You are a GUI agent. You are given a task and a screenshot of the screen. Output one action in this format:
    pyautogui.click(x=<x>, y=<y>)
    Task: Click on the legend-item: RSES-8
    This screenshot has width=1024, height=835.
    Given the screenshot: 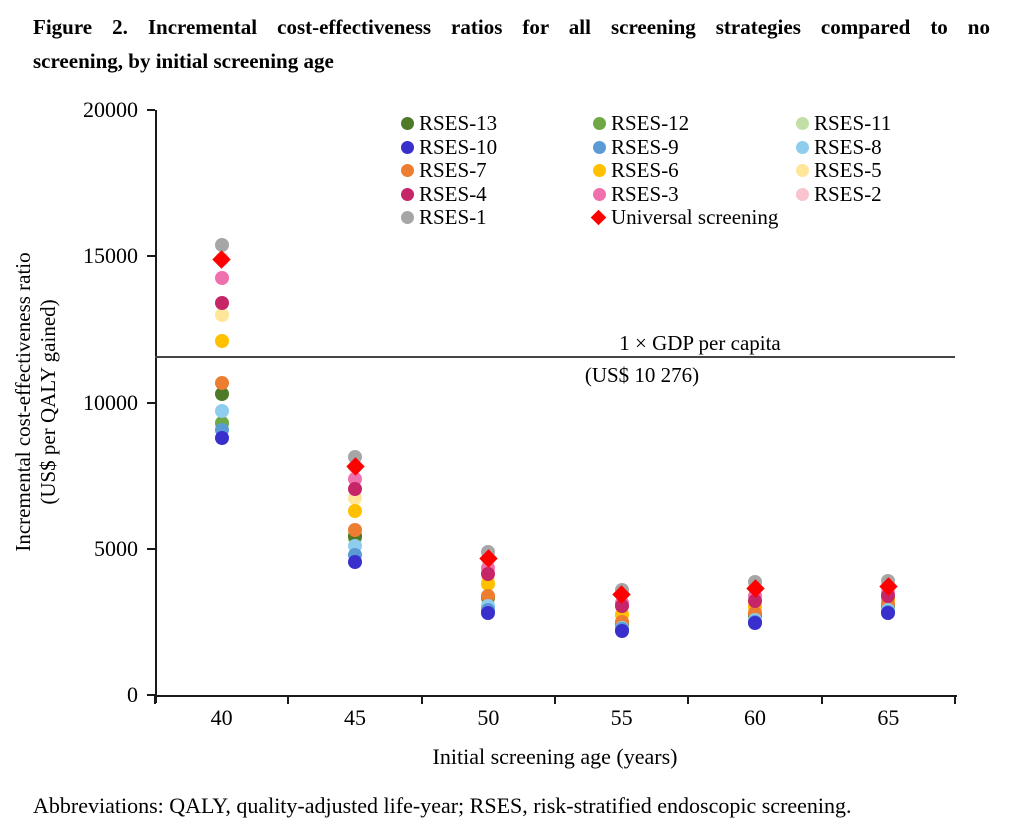 What is the action you would take?
    pyautogui.click(x=891, y=147)
    